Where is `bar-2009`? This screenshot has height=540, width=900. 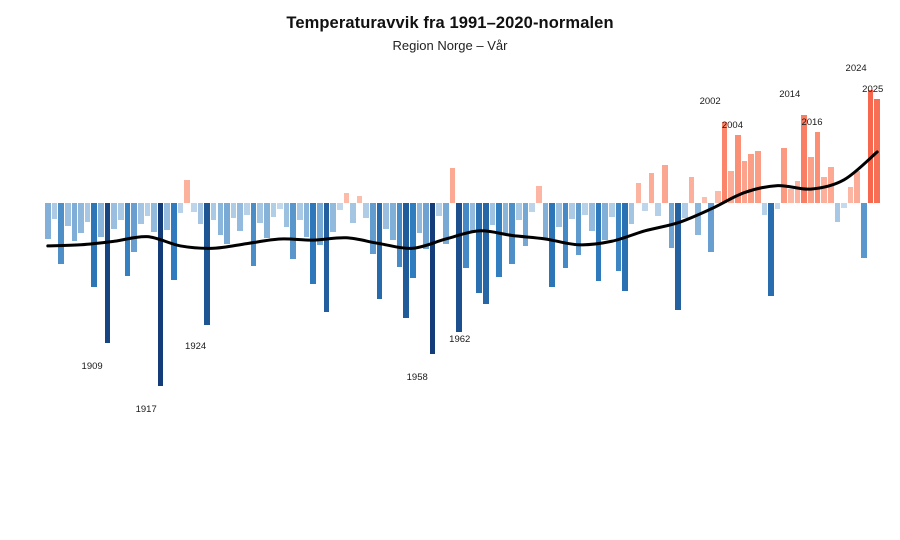 bar-2009 is located at coordinates (771, 249).